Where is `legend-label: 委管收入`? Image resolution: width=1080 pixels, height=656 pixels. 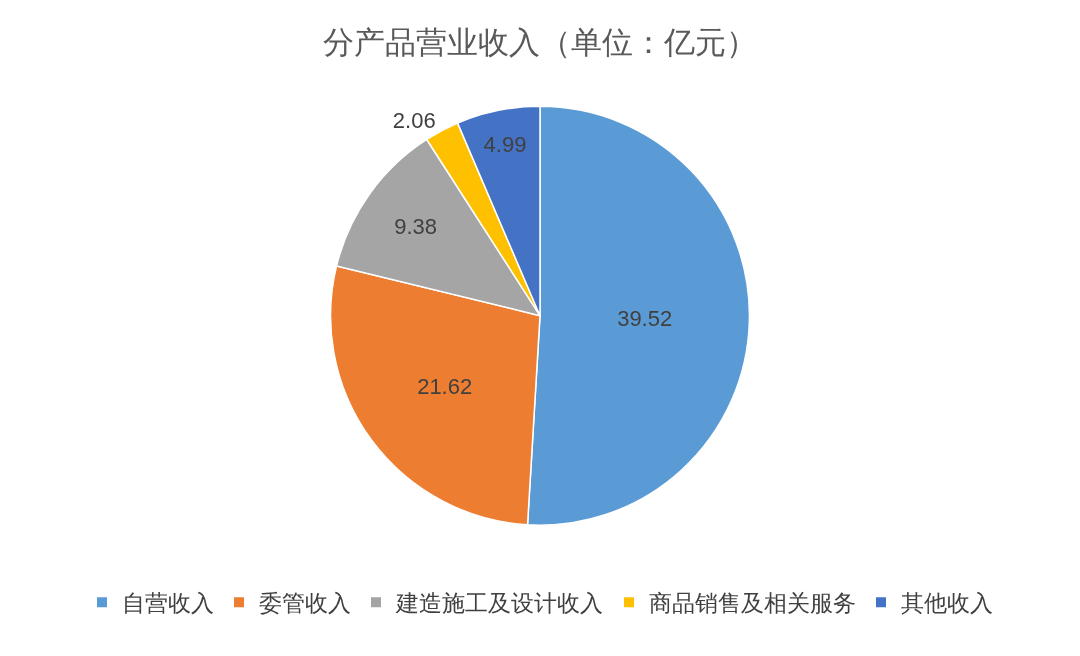
legend-label: 委管收入 is located at coordinates (305, 603).